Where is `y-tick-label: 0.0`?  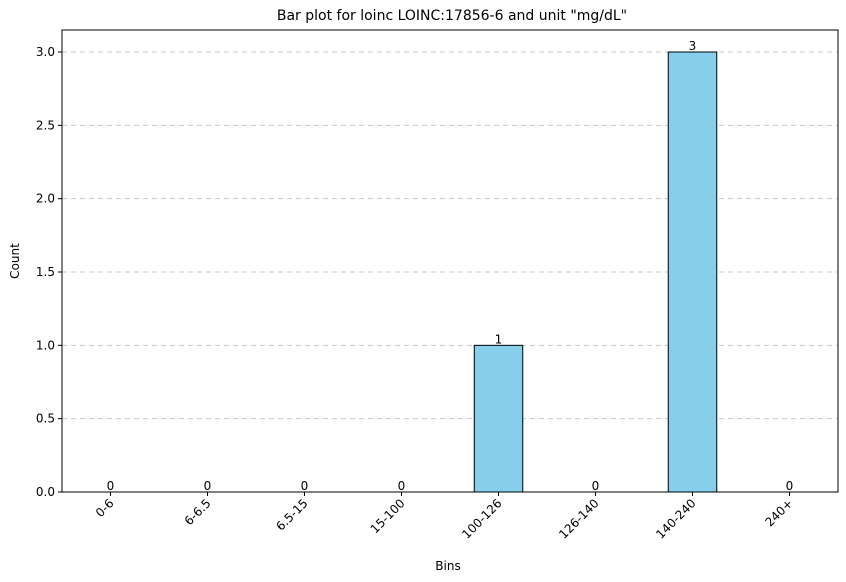 y-tick-label: 0.0 is located at coordinates (45, 492).